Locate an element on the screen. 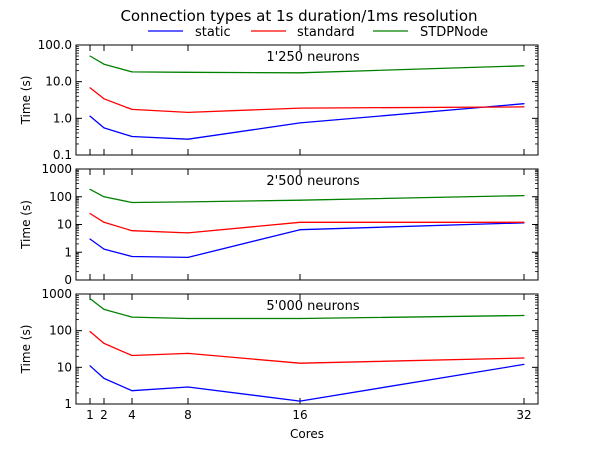 Image resolution: width=600 pixels, height=450 pixels. subplot-annotation: 2'500 neurons is located at coordinates (313, 181).